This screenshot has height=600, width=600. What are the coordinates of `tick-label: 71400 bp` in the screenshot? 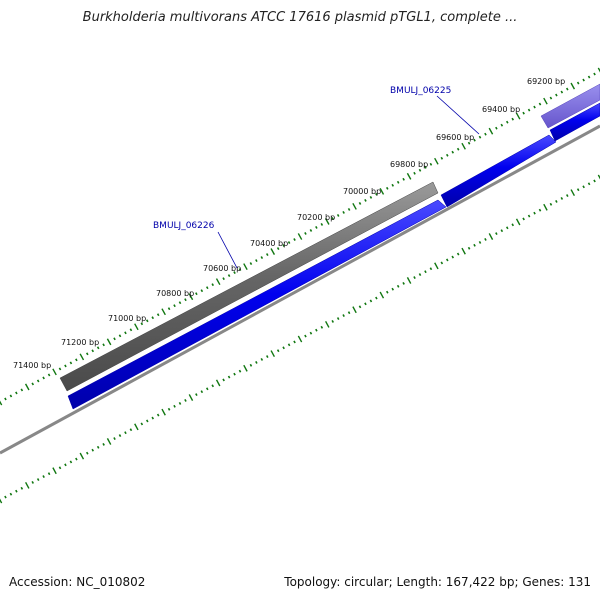 It's located at (32, 365).